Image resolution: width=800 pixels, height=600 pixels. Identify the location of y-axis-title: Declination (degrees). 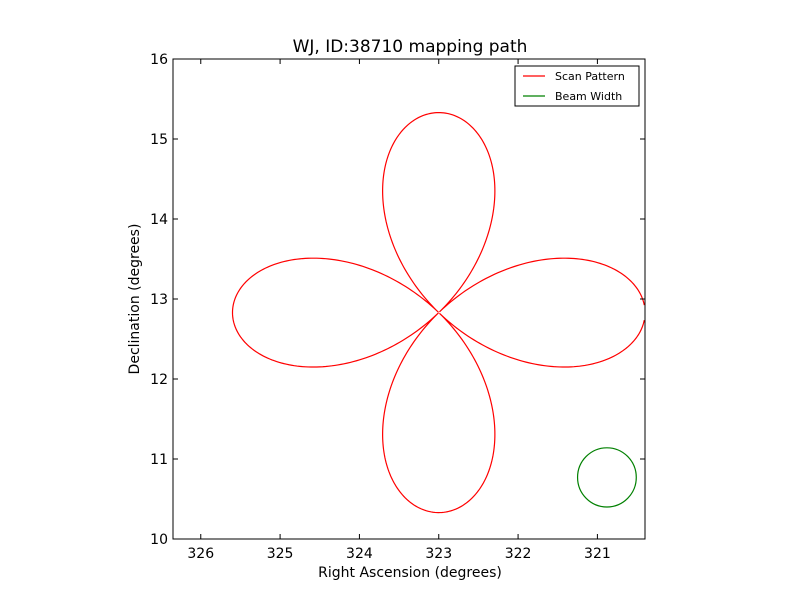
(135, 299).